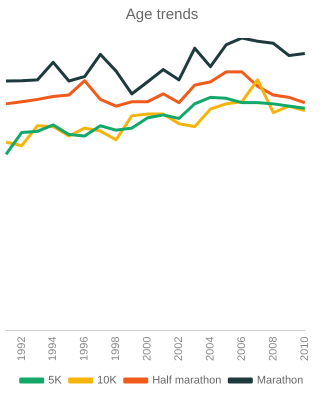 Image resolution: width=324 pixels, height=400 pixels. I want to click on x-tick-label: 2004, so click(210, 349).